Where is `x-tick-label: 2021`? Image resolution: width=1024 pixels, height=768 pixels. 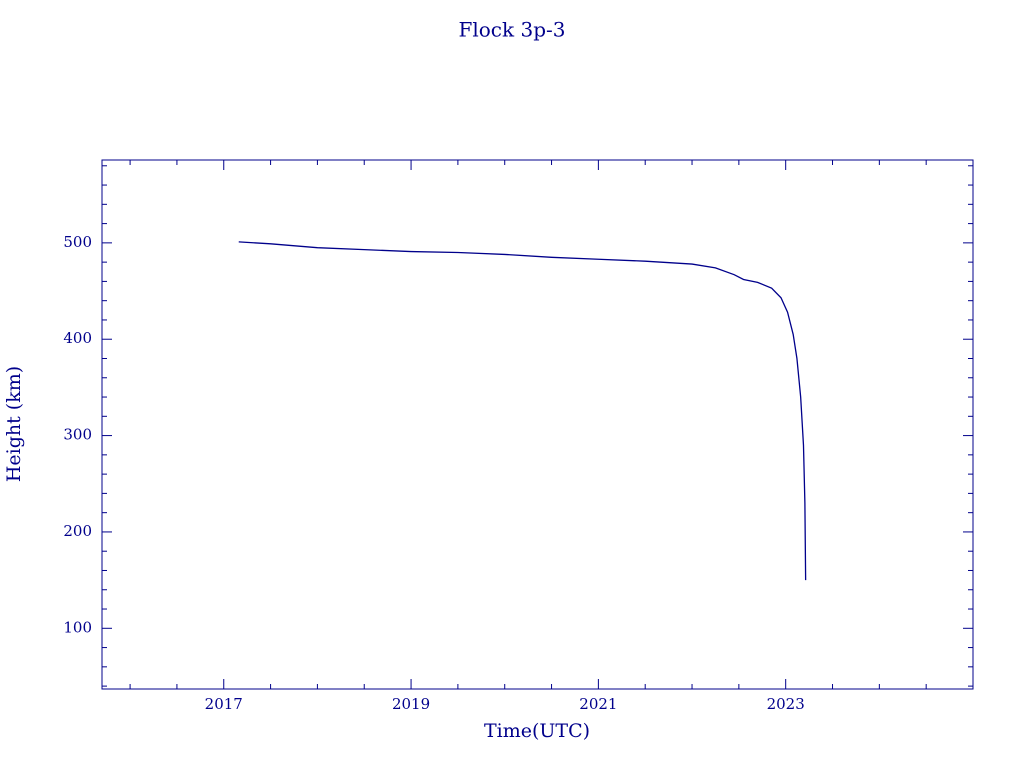
x-tick-label: 2021 is located at coordinates (598, 704).